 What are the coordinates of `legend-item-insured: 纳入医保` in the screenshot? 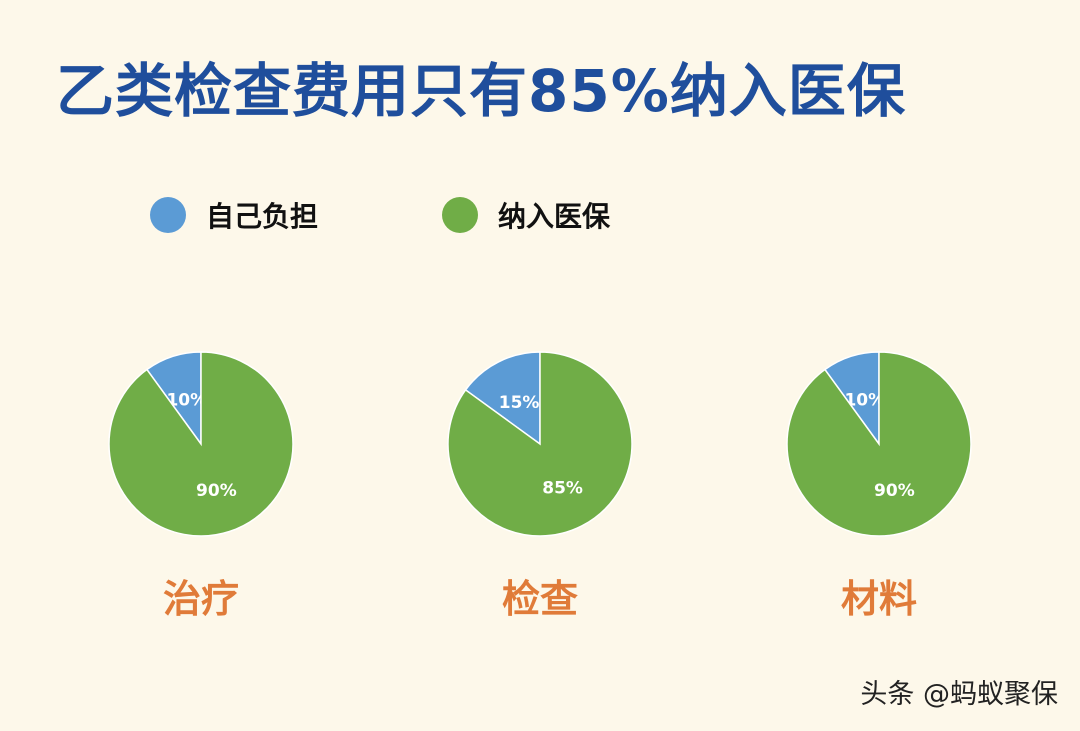 It's located at (526, 215).